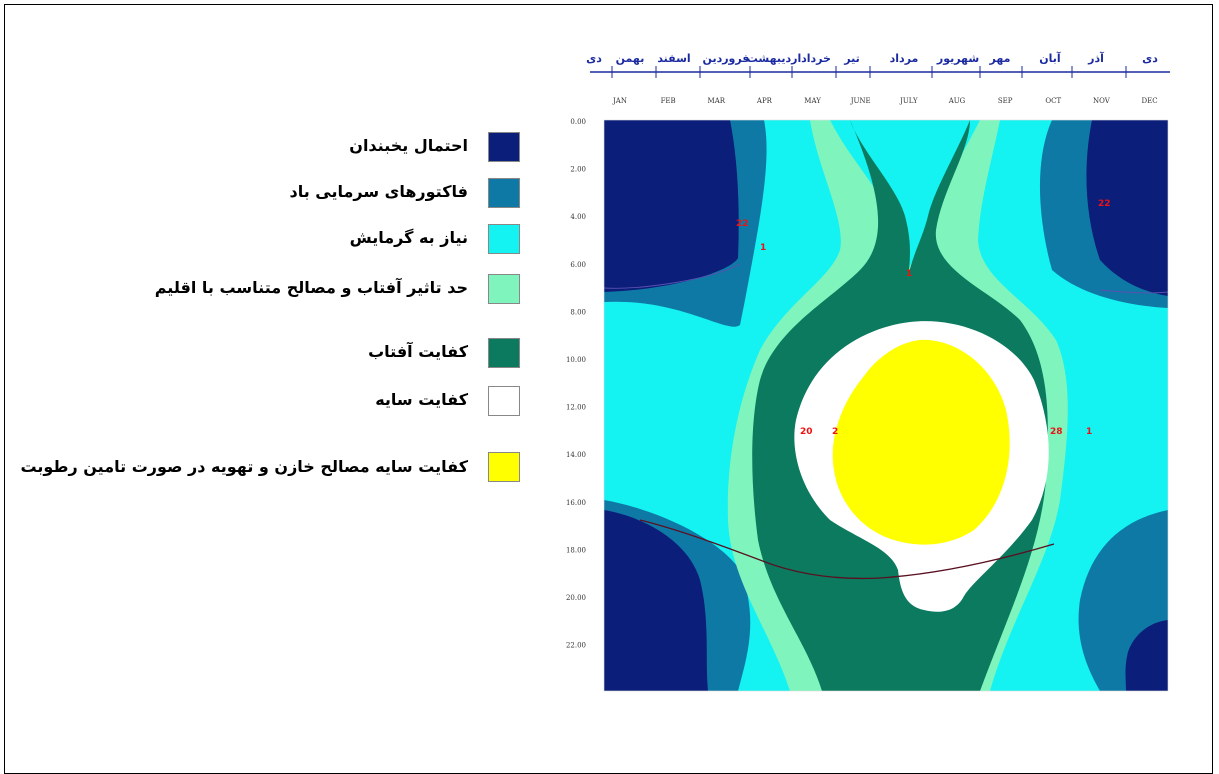 Image resolution: width=1219 pixels, height=774 pixels. What do you see at coordinates (576, 598) in the screenshot?
I see `hour-label: 20.00` at bounding box center [576, 598].